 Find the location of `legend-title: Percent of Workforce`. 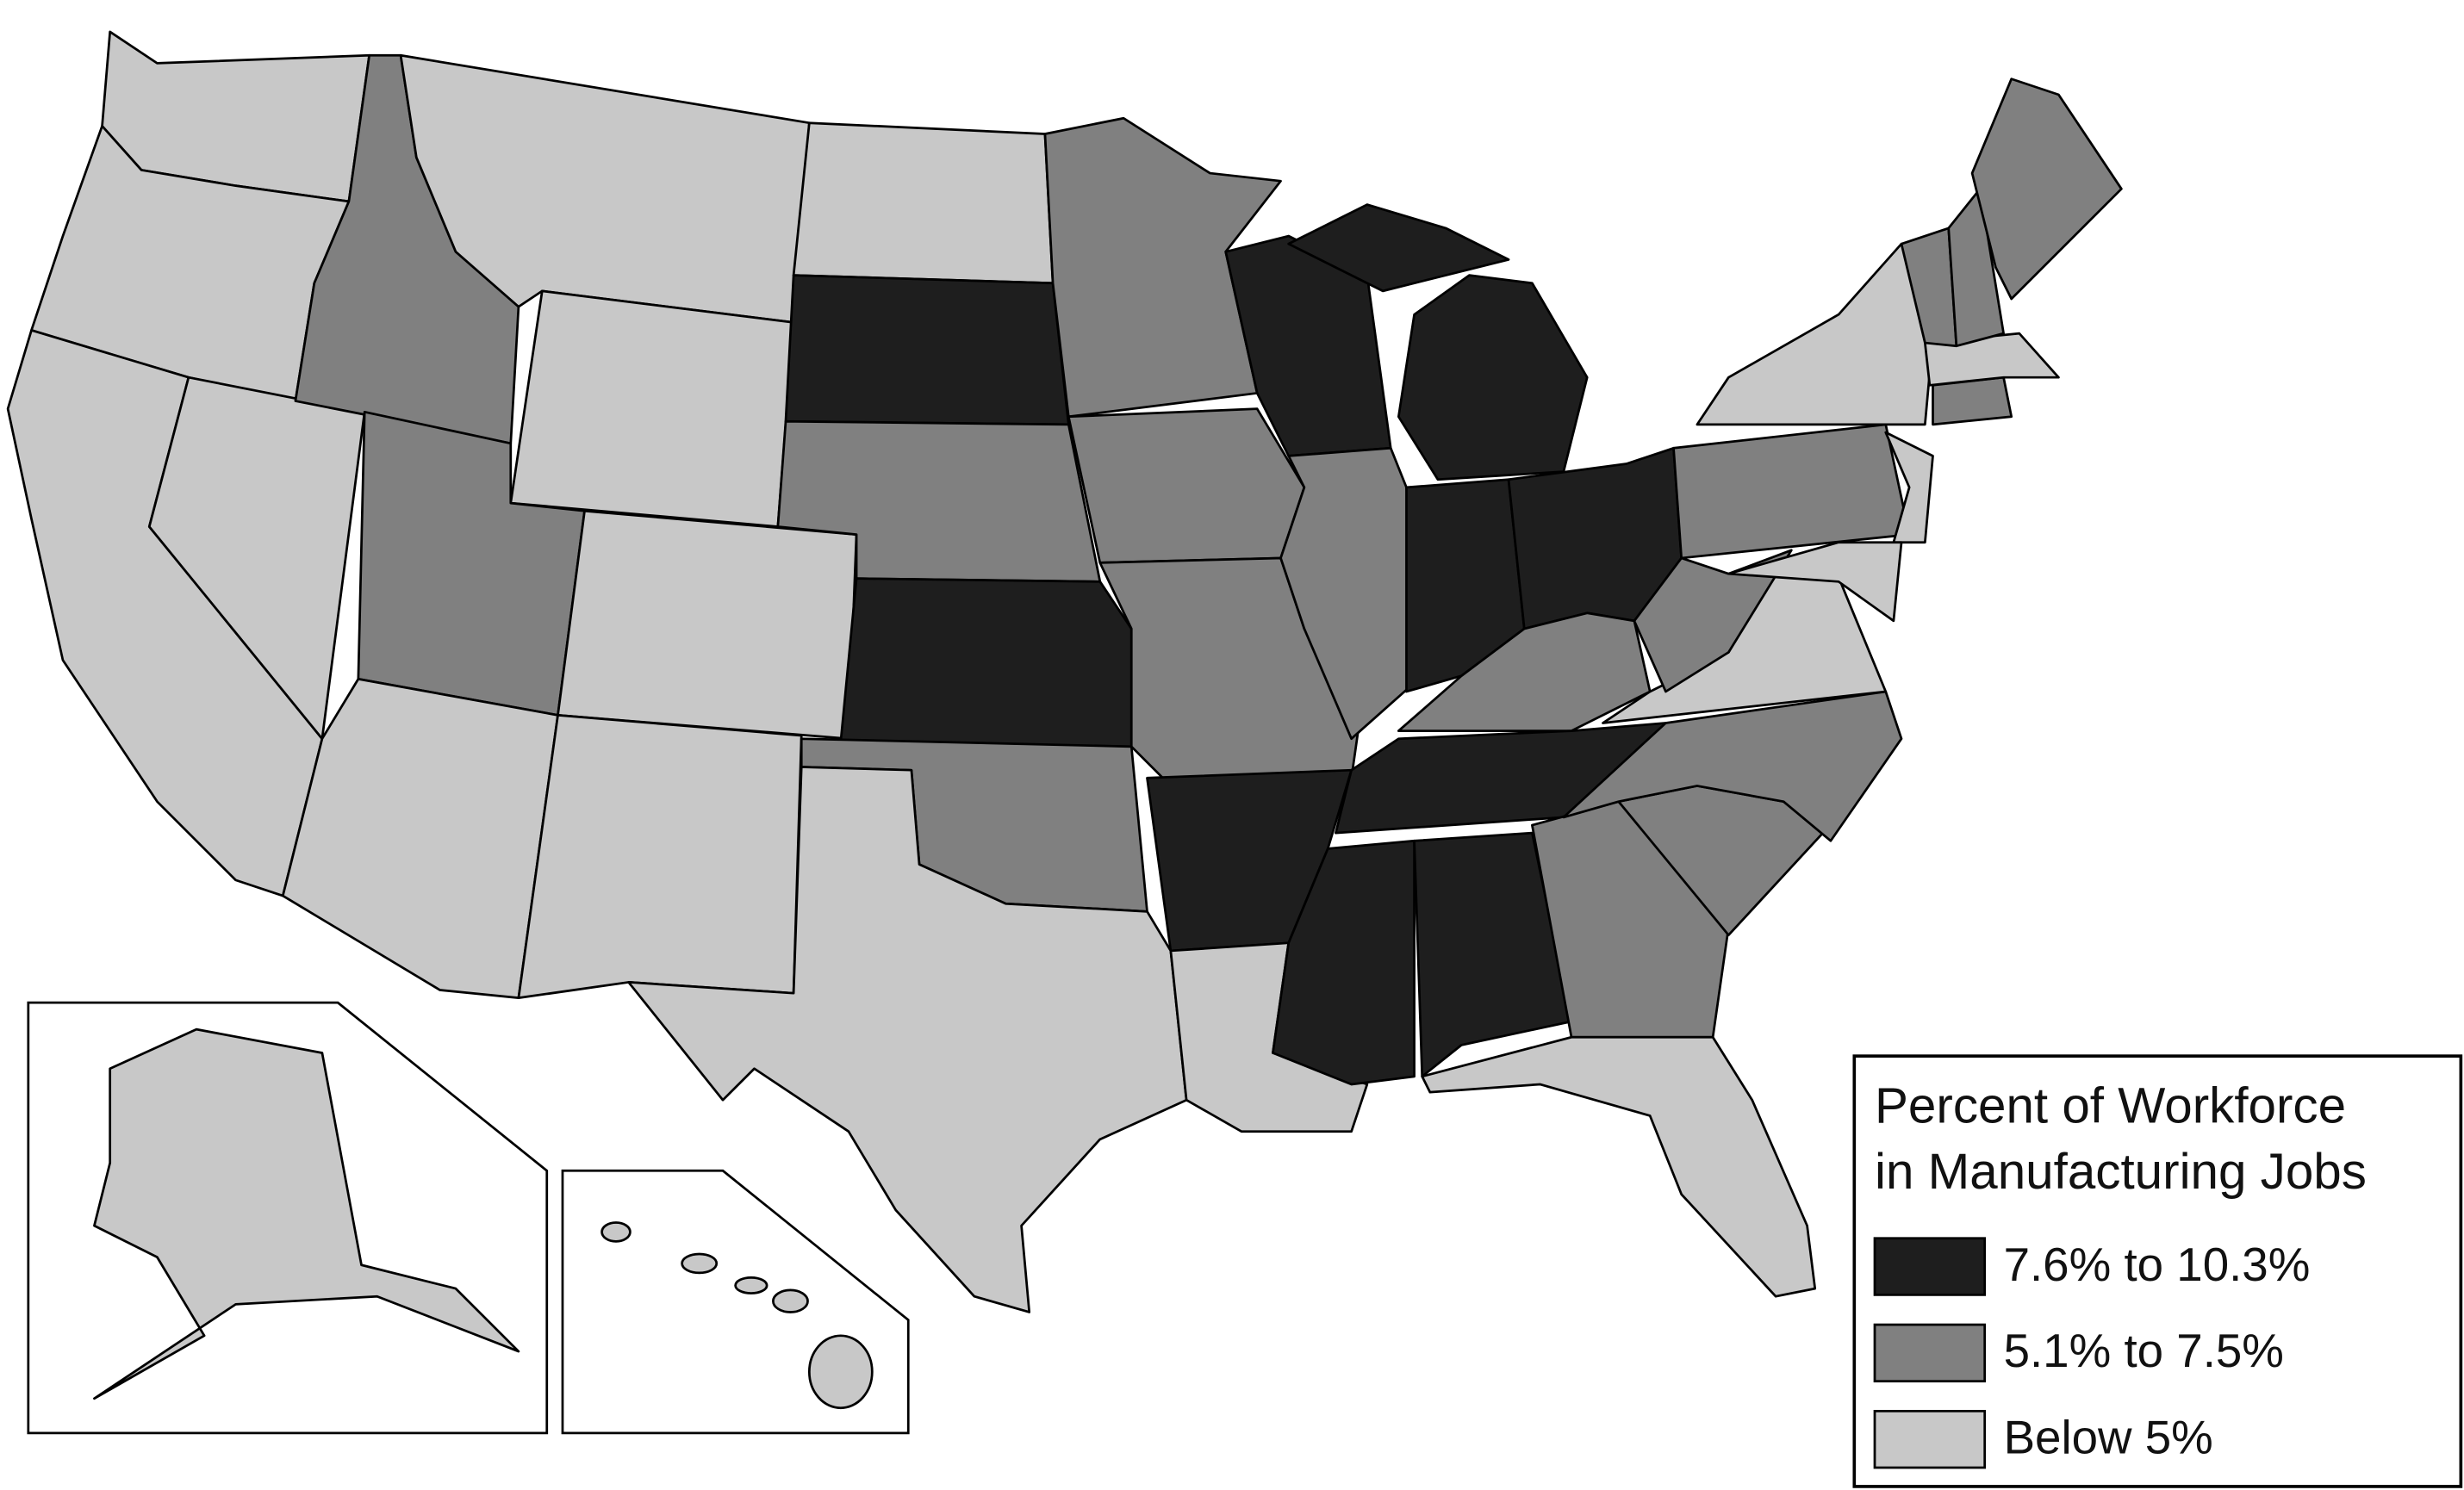

legend-title: Percent of Workforce is located at coordinates (2110, 1106).